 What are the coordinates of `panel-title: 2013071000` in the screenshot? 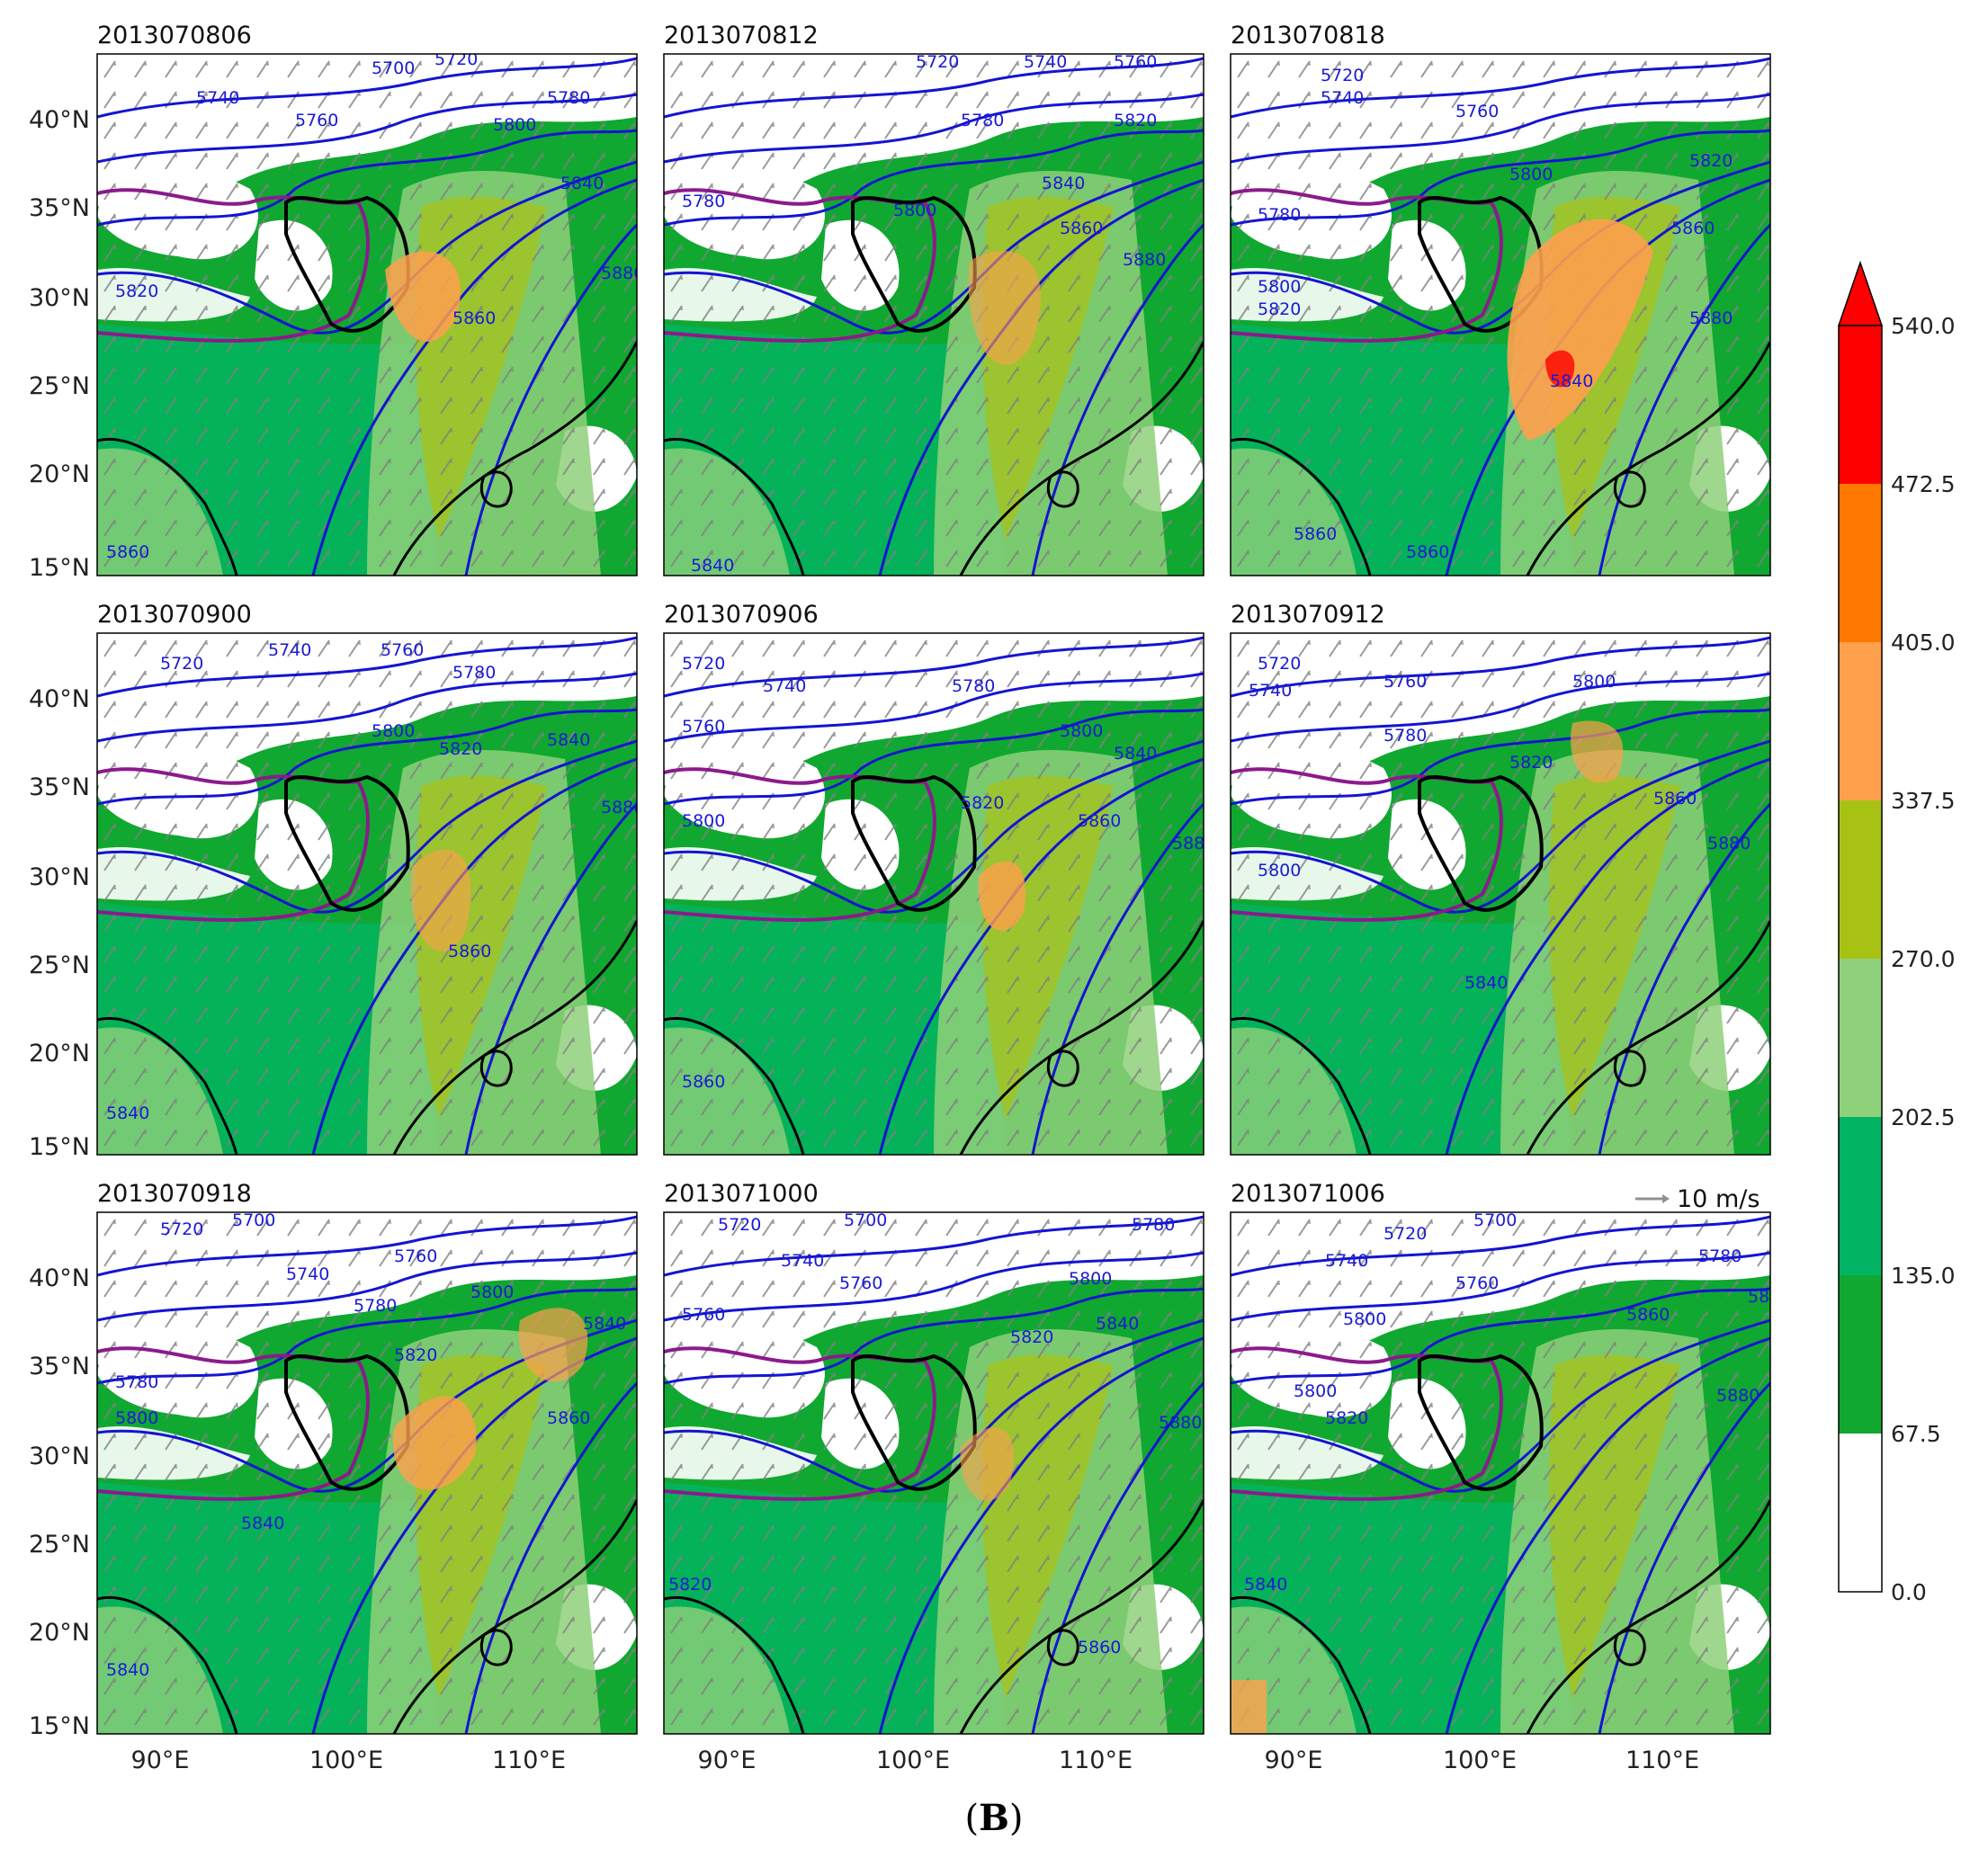 It's located at (741, 1194).